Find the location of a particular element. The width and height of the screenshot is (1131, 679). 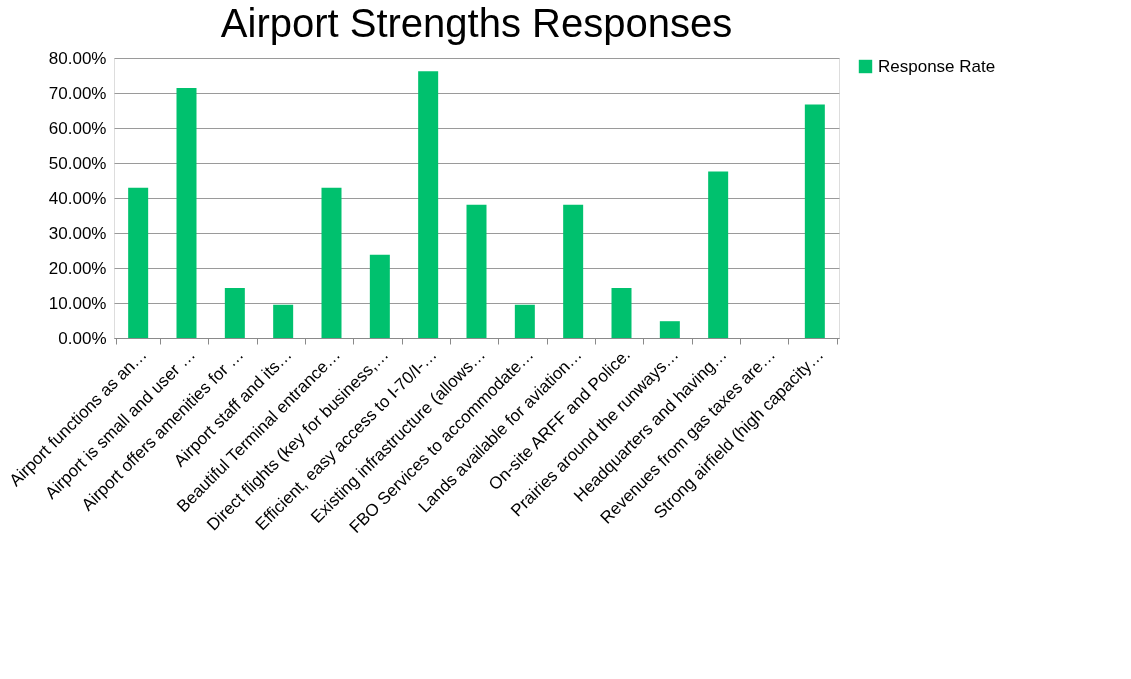

y-tick-label: 30.00% is located at coordinates (77, 233).